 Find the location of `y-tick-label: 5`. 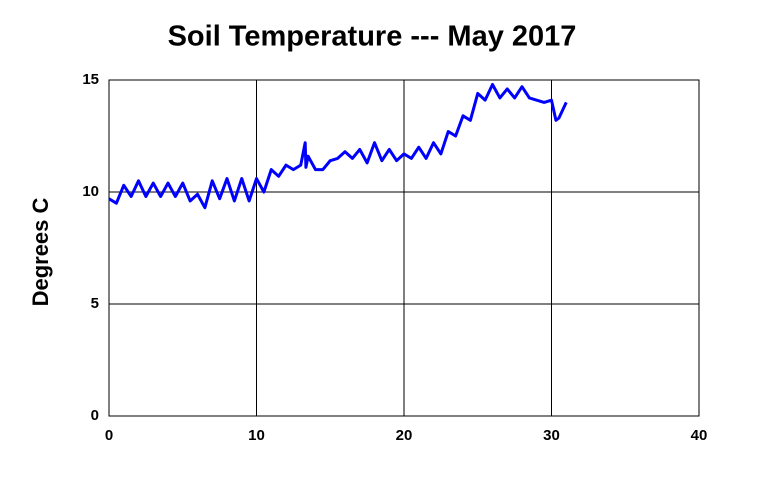

y-tick-label: 5 is located at coordinates (95, 303).